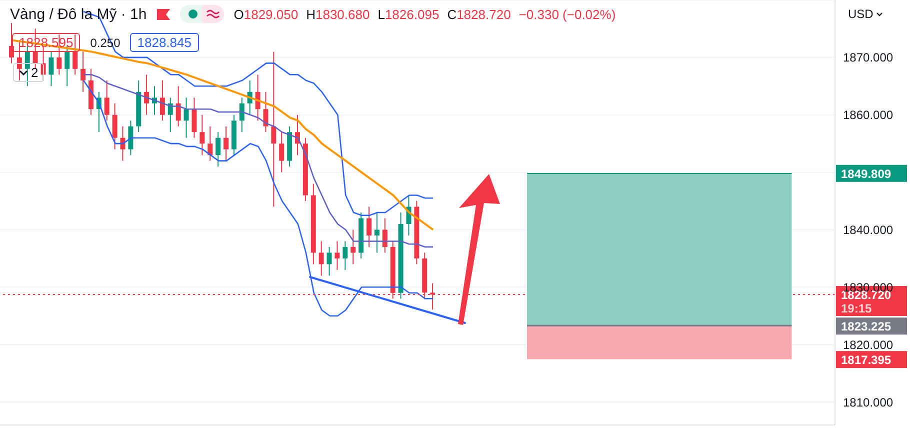 The width and height of the screenshot is (910, 438). I want to click on text: USD, so click(861, 14).